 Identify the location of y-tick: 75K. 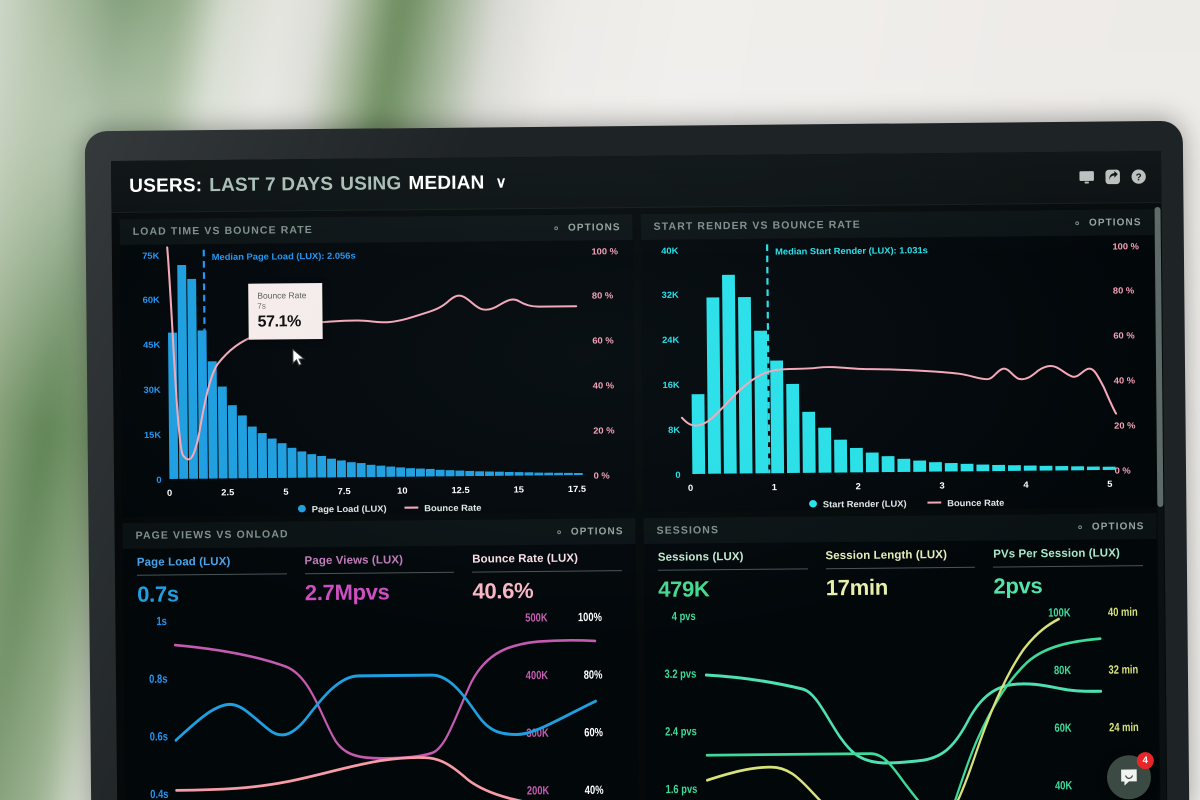
(151, 256).